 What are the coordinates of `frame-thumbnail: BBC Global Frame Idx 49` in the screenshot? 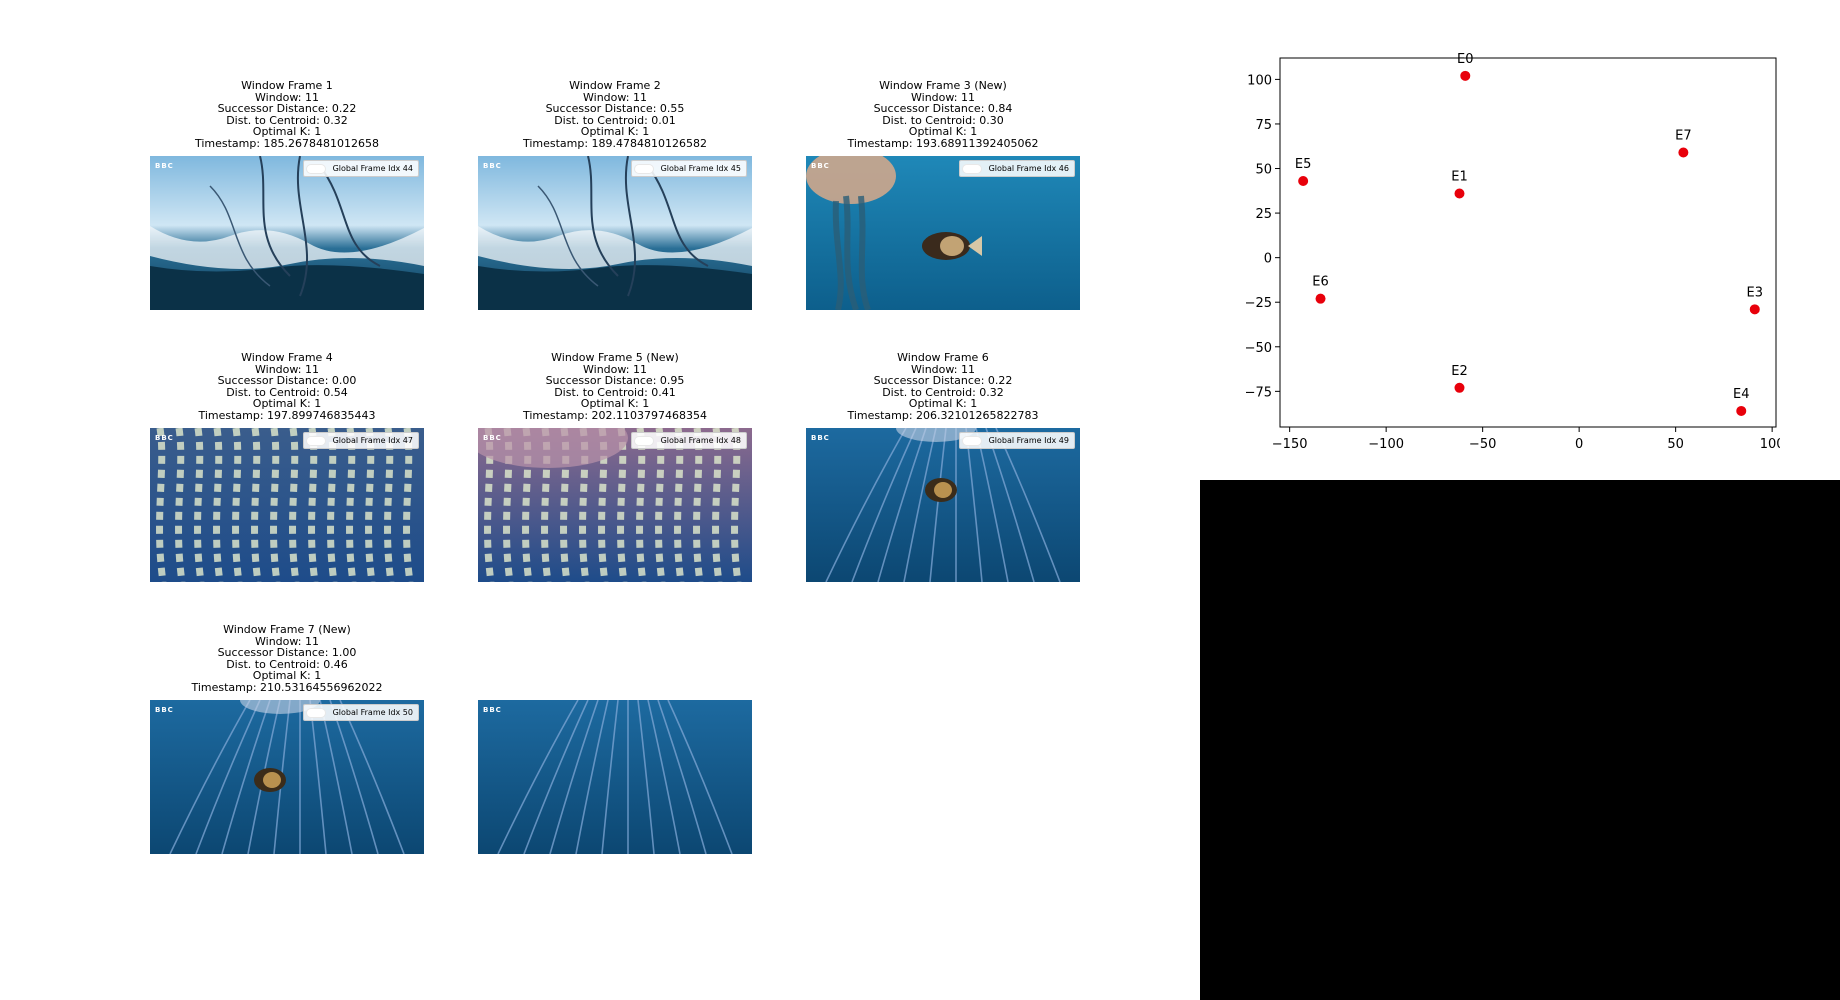 It's located at (943, 505).